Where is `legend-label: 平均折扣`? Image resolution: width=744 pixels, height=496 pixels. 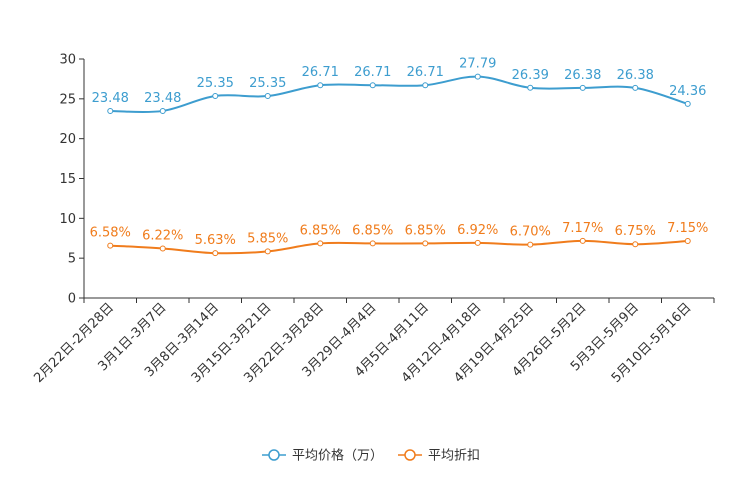 legend-label: 平均折扣 is located at coordinates (454, 456).